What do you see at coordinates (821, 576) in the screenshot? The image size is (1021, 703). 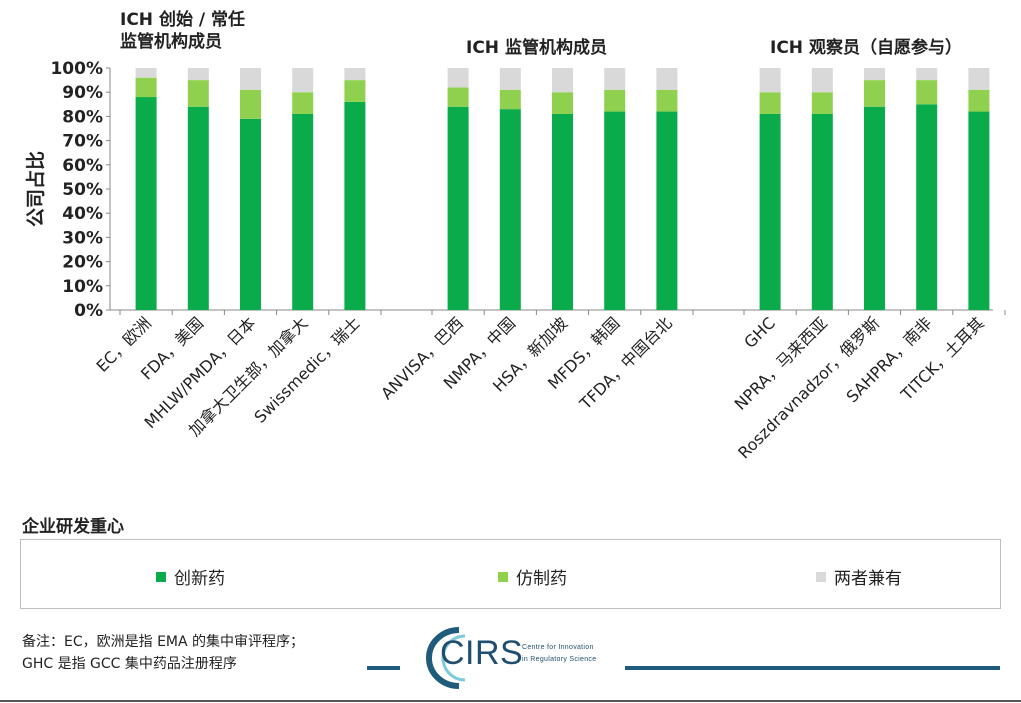 I see `legend-swatch-both` at bounding box center [821, 576].